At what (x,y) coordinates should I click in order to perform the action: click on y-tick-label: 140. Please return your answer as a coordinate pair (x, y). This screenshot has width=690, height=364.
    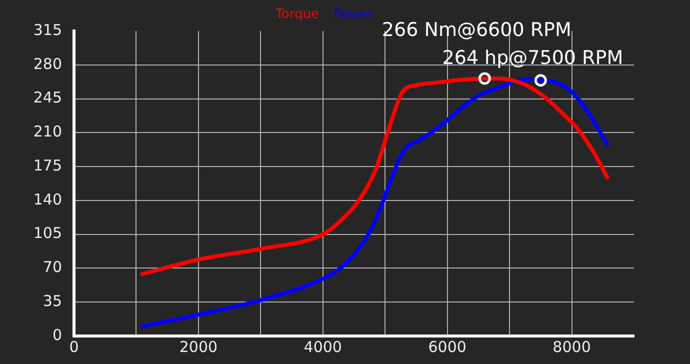
    Looking at the image, I should click on (47, 199).